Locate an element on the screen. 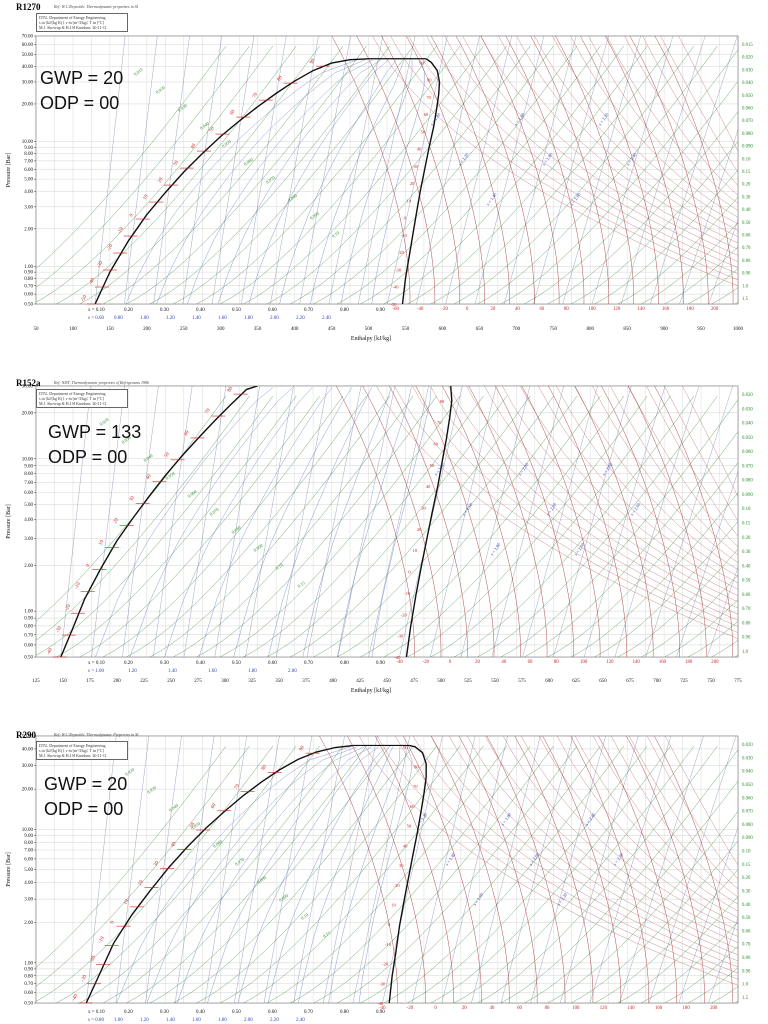  saturation-temperature-label: -20 is located at coordinates (68, 607).